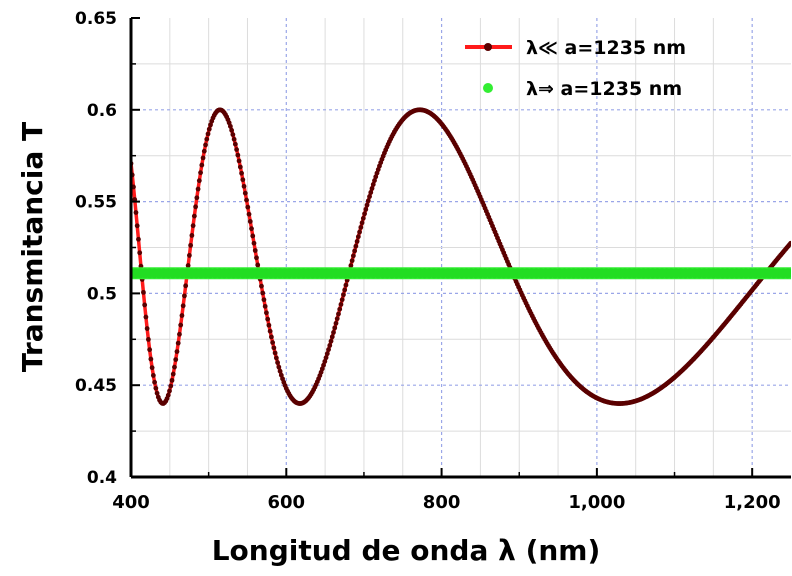 Image resolution: width=792 pixels, height=576 pixels. What do you see at coordinates (32, 247) in the screenshot?
I see `y-axis-title: Transmitancia T` at bounding box center [32, 247].